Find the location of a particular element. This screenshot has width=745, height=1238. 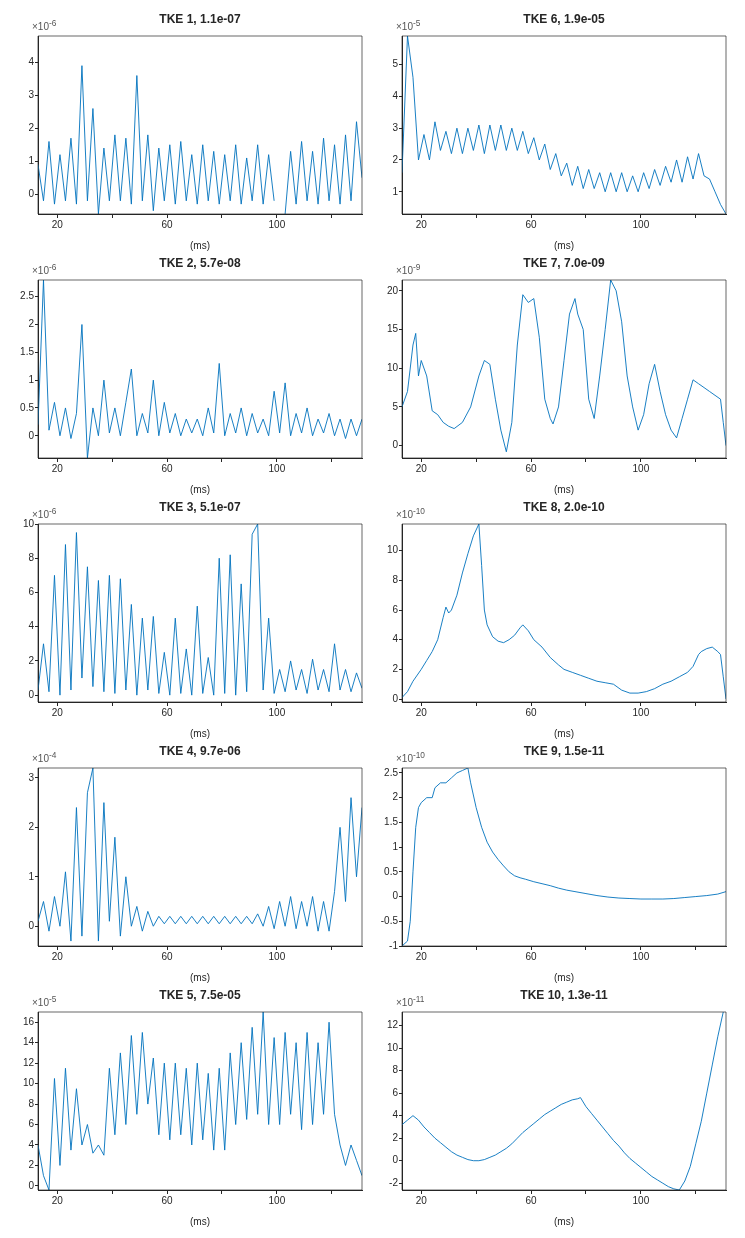

y-axis-title: ×10$^{-4}$ is located at coordinates (44, 757).